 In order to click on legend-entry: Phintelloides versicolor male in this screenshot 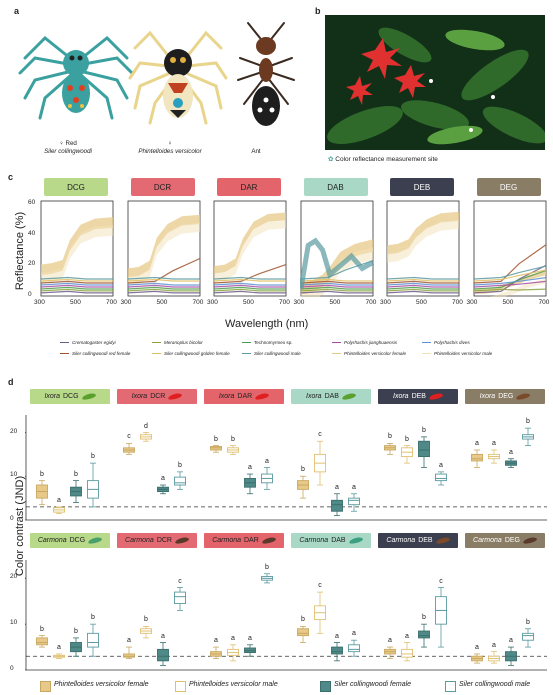, I will do `click(468, 353)`.